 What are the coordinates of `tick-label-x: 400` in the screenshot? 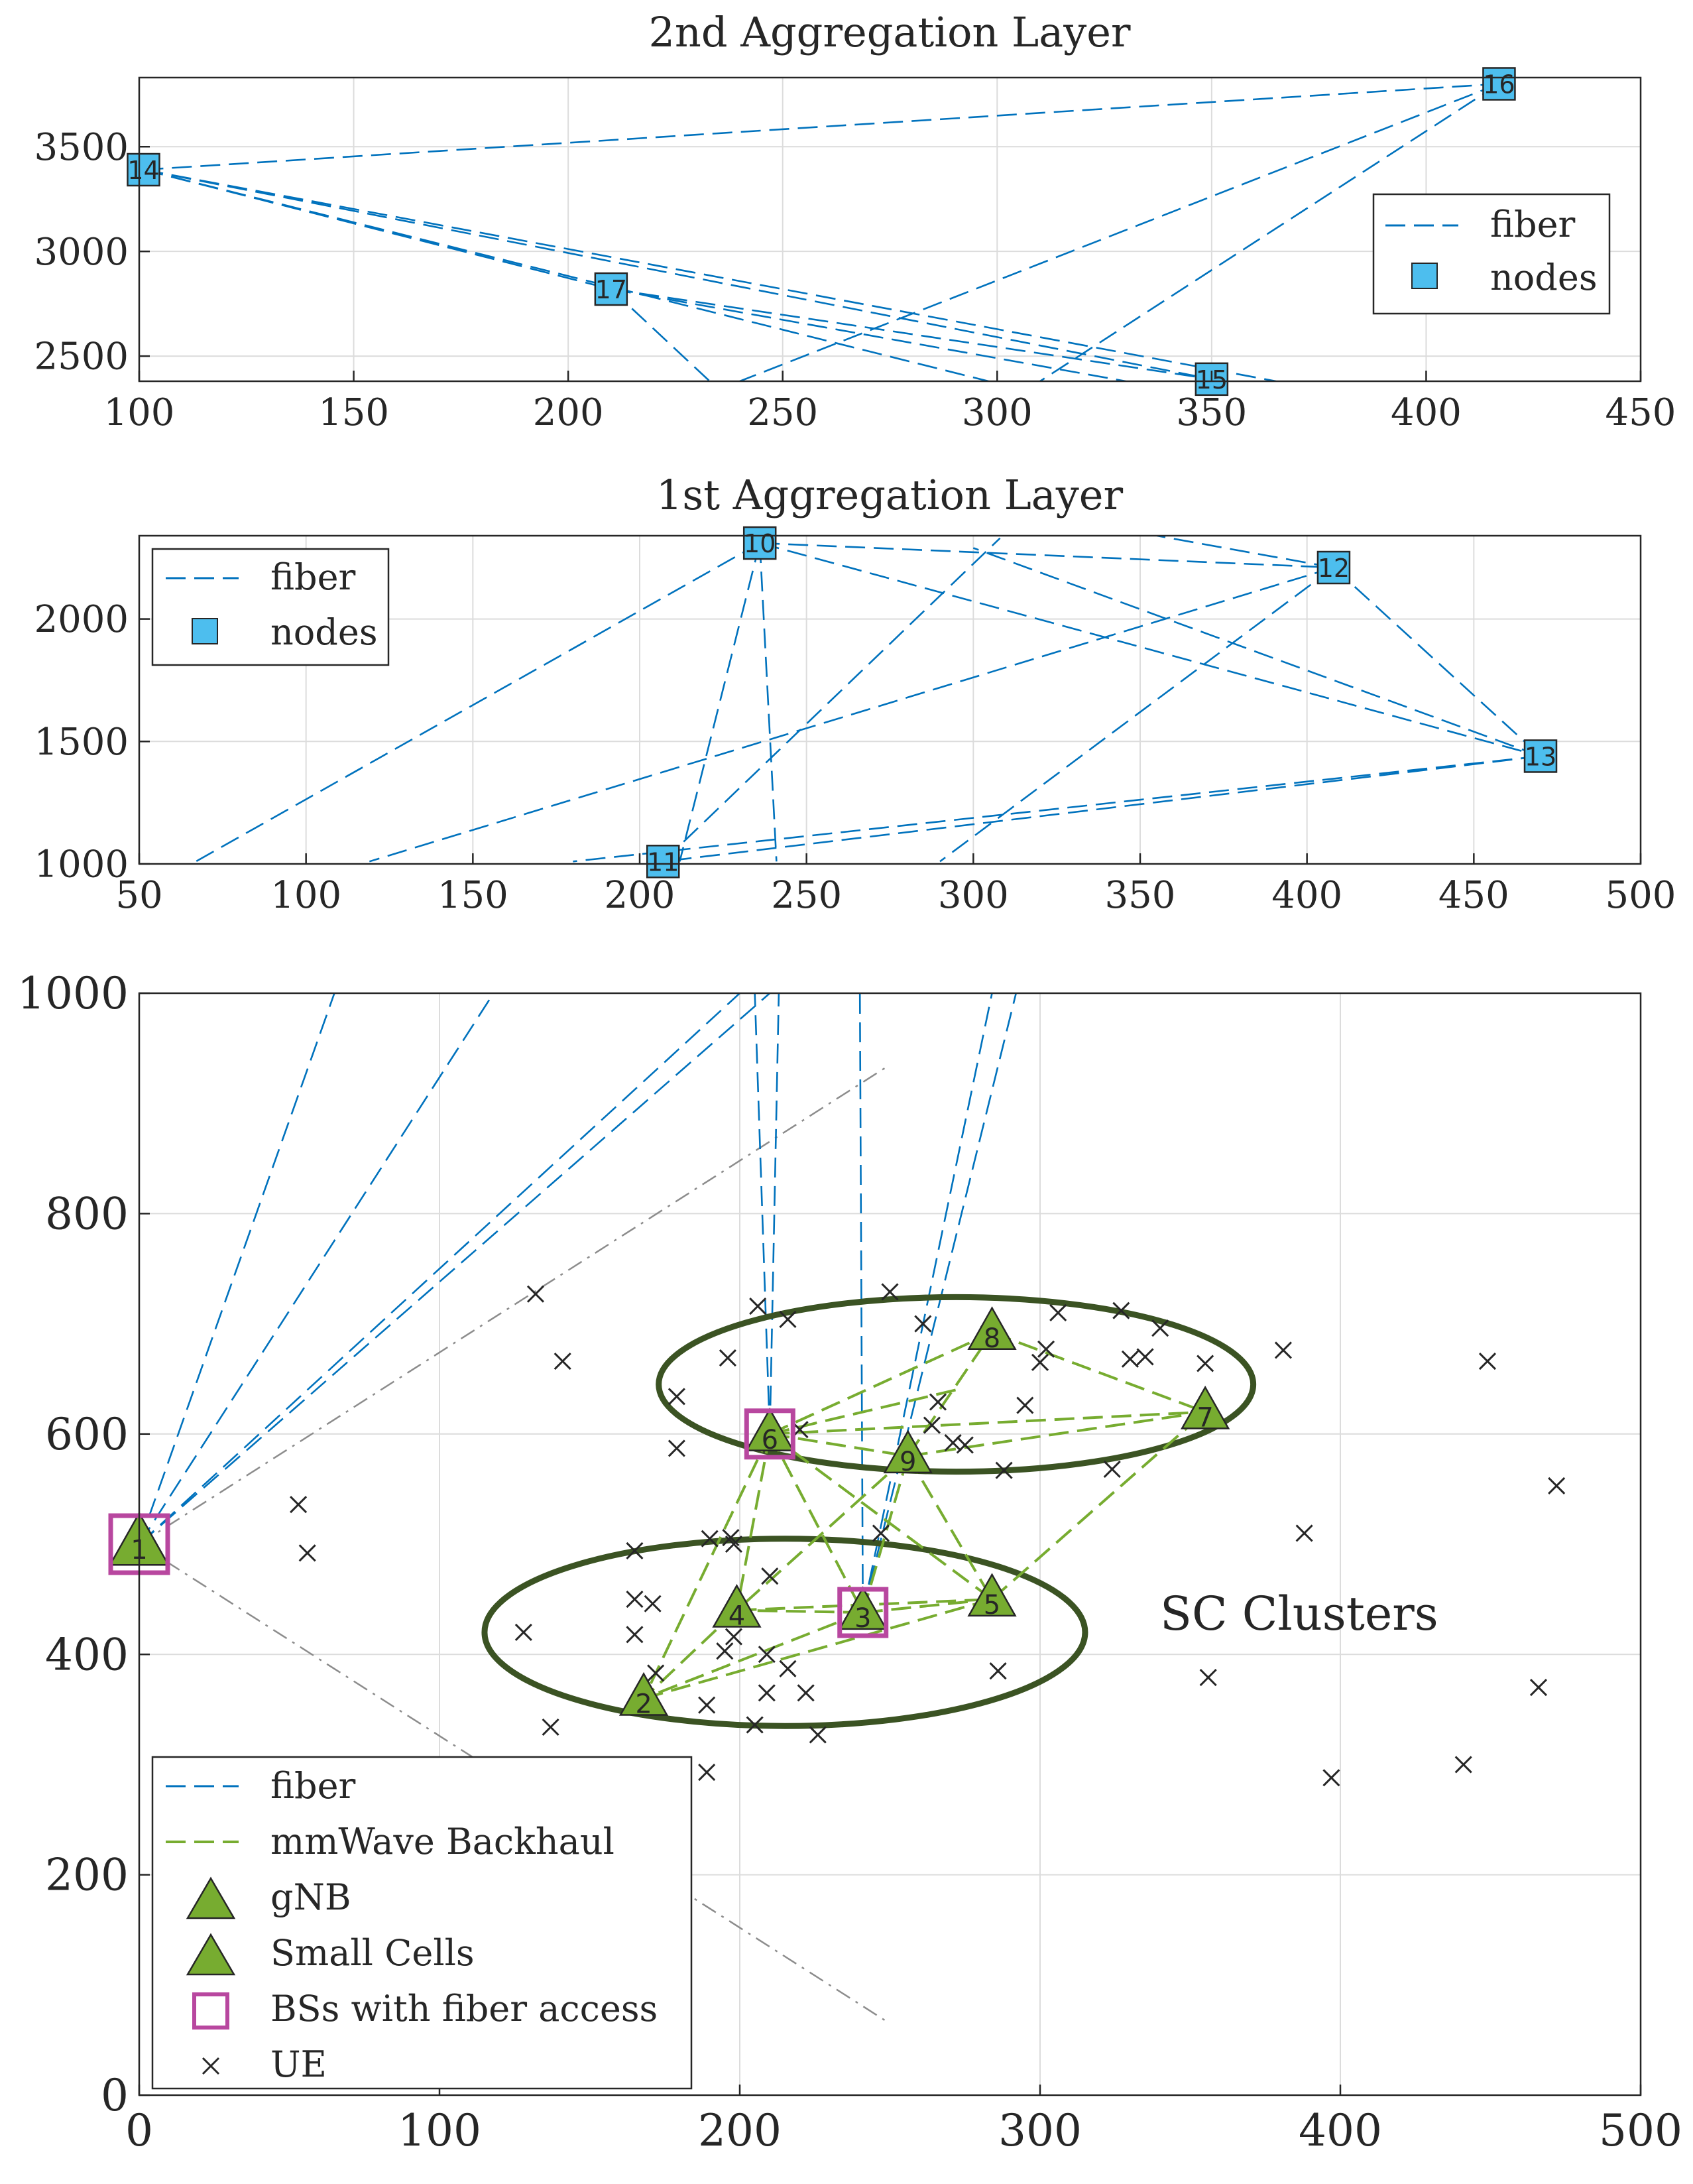 It's located at (1340, 2130).